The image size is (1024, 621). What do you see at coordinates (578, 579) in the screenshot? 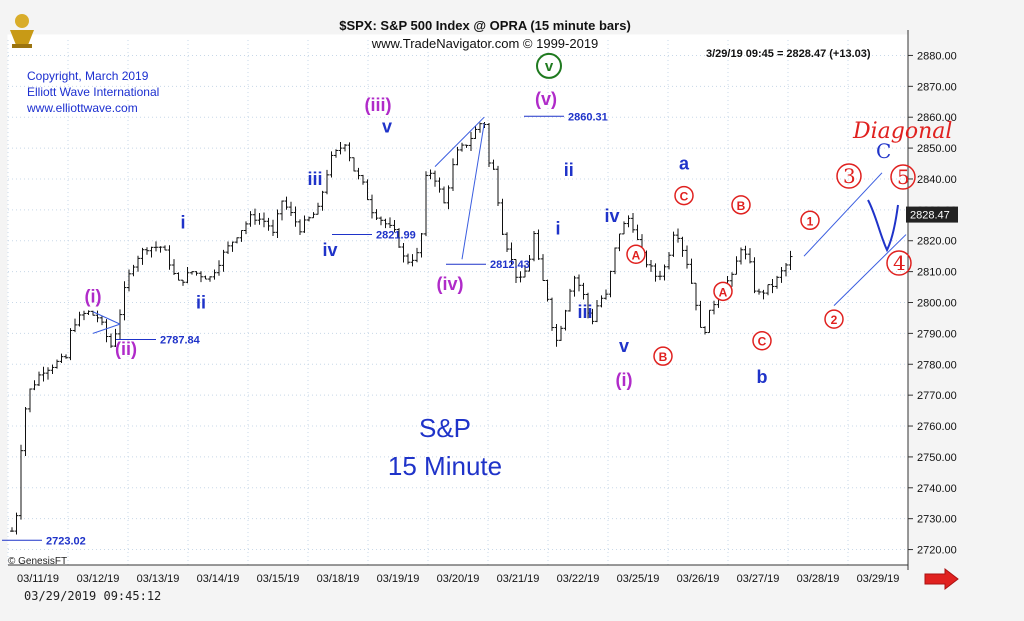
I see `x-tick-label: 03/22/19` at bounding box center [578, 579].